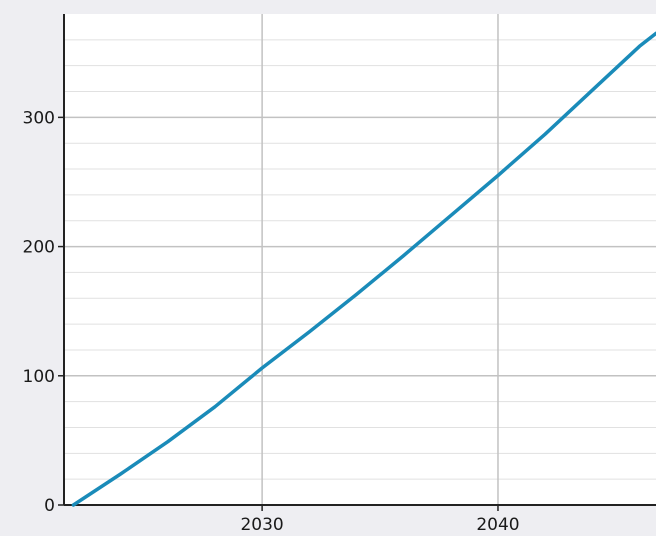 Image resolution: width=656 pixels, height=536 pixels. I want to click on y-tick-label: 0, so click(49, 506).